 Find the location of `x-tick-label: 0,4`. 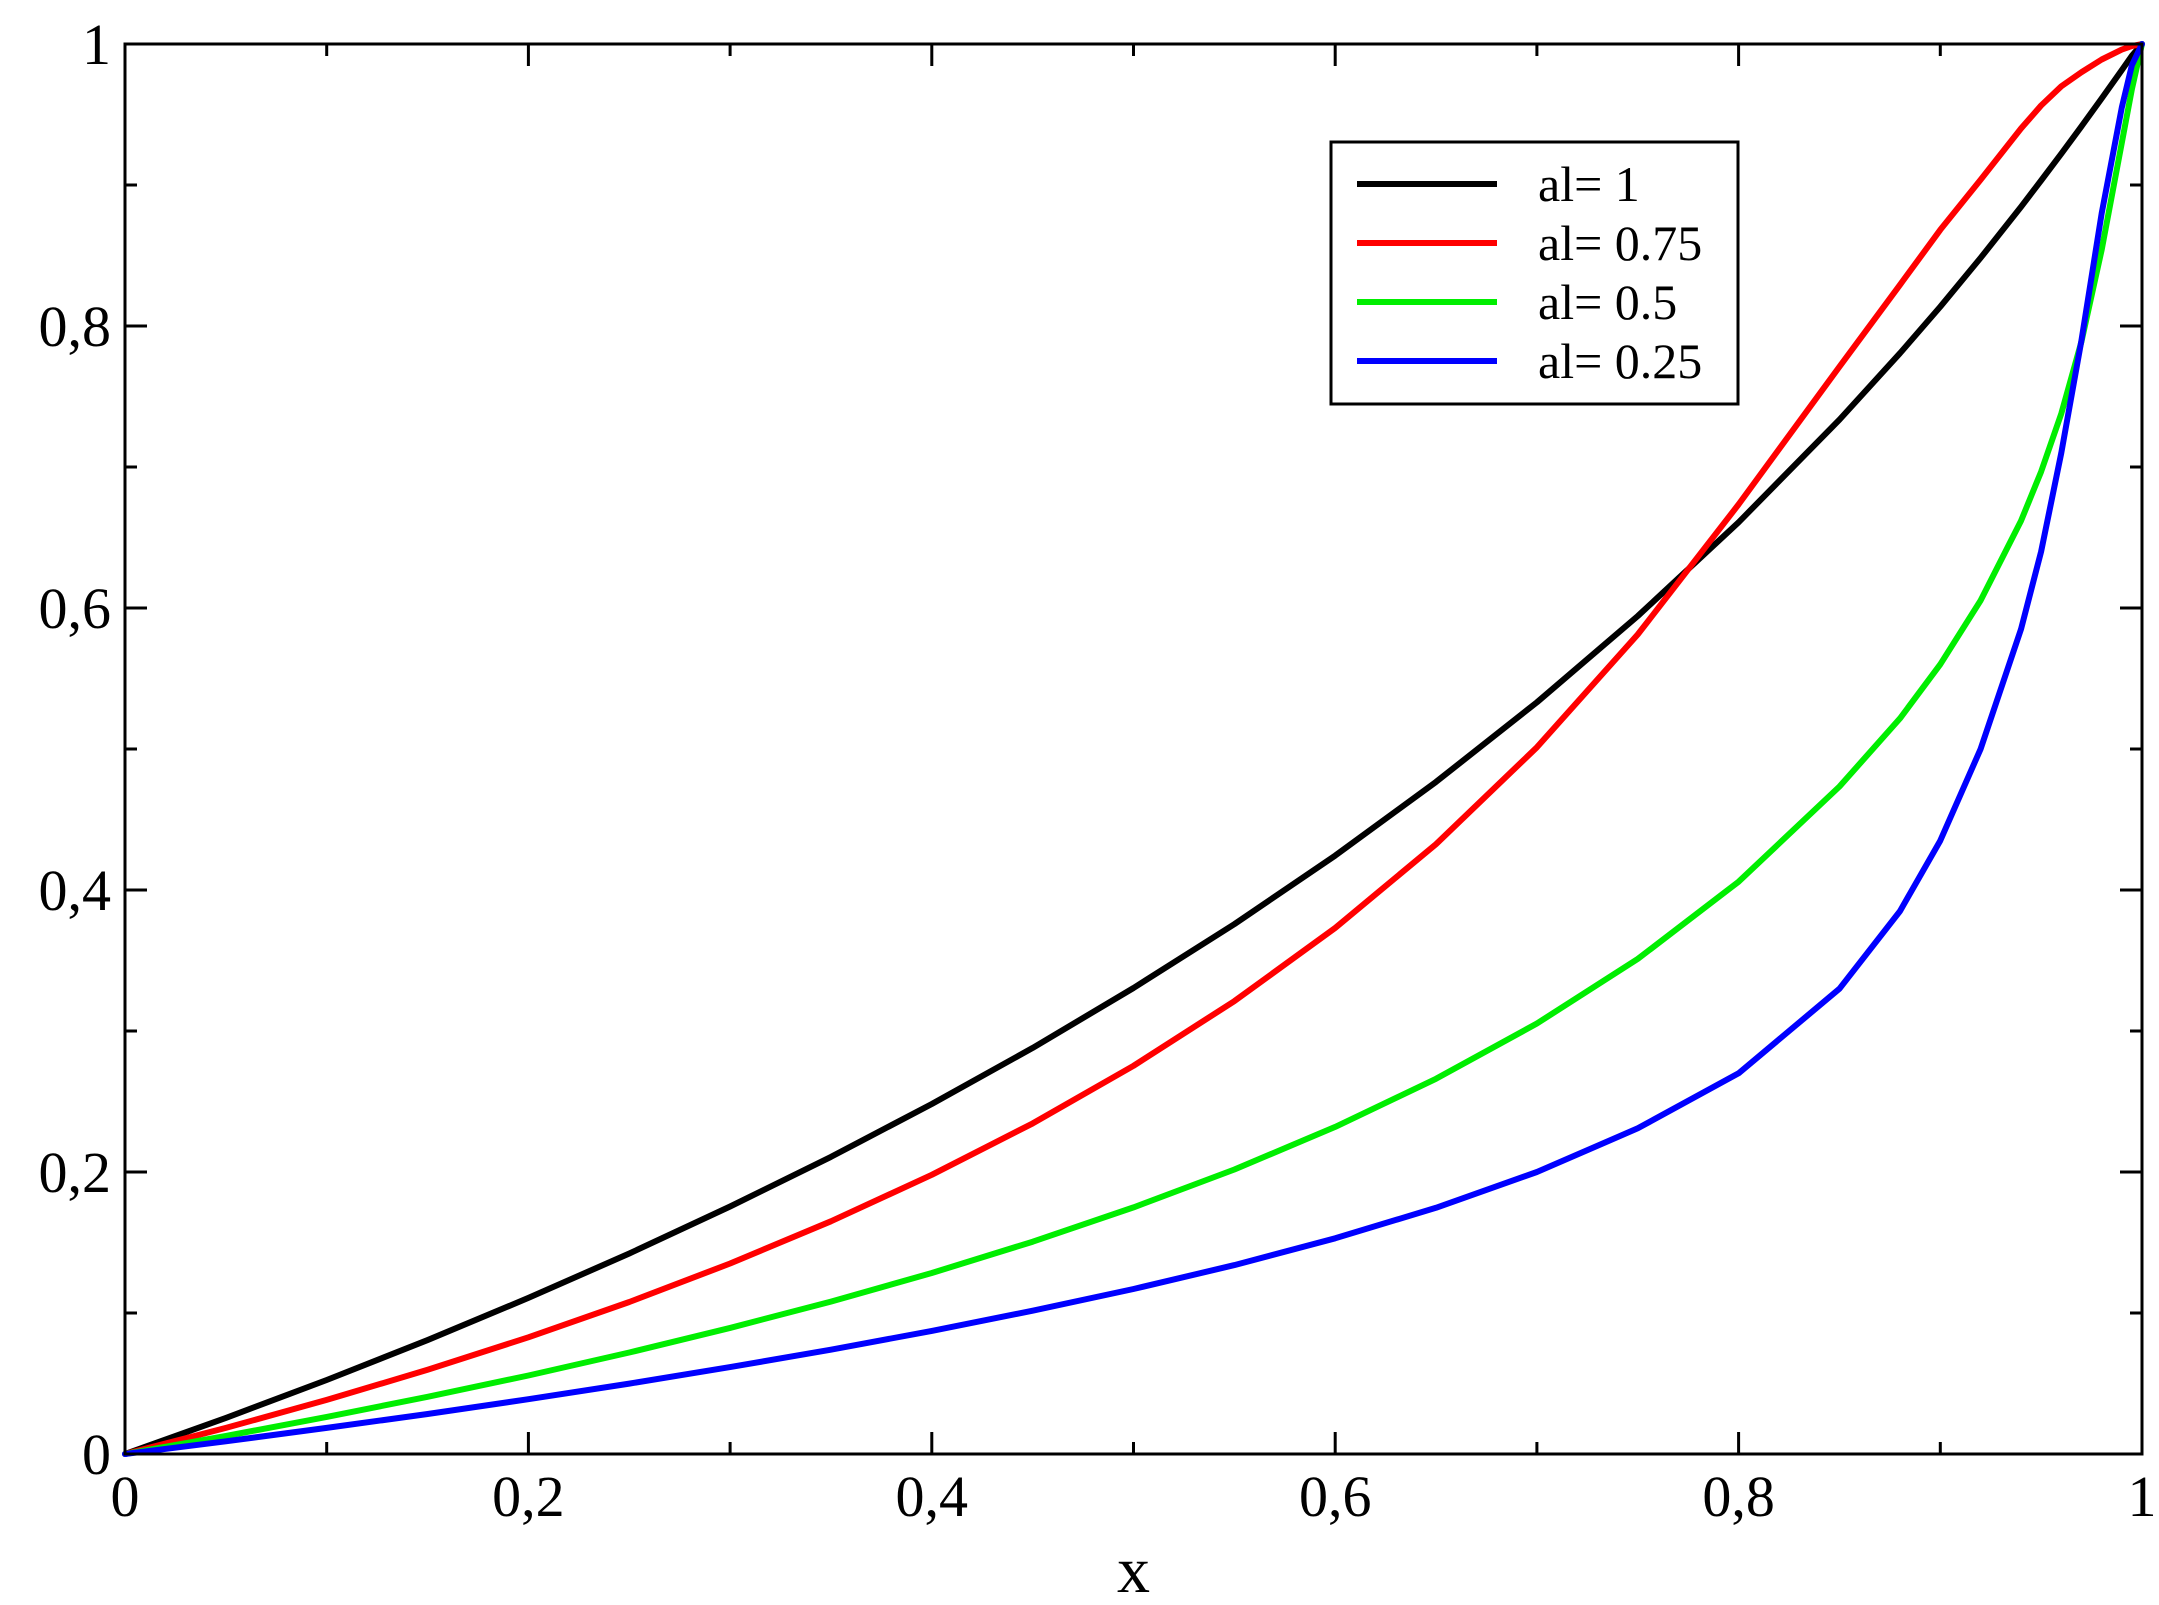

x-tick-label: 0,4 is located at coordinates (932, 1496).